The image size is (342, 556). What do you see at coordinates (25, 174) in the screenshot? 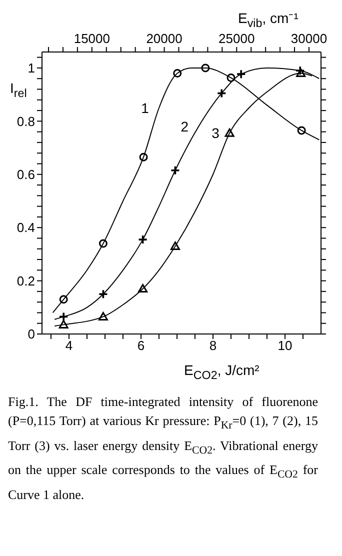
I see `y-tick-label: 0.6` at bounding box center [25, 174].